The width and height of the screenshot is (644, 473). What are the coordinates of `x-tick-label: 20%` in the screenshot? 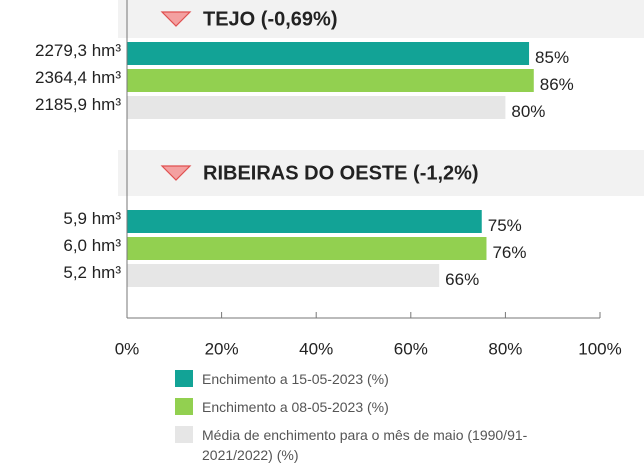 It's located at (222, 348).